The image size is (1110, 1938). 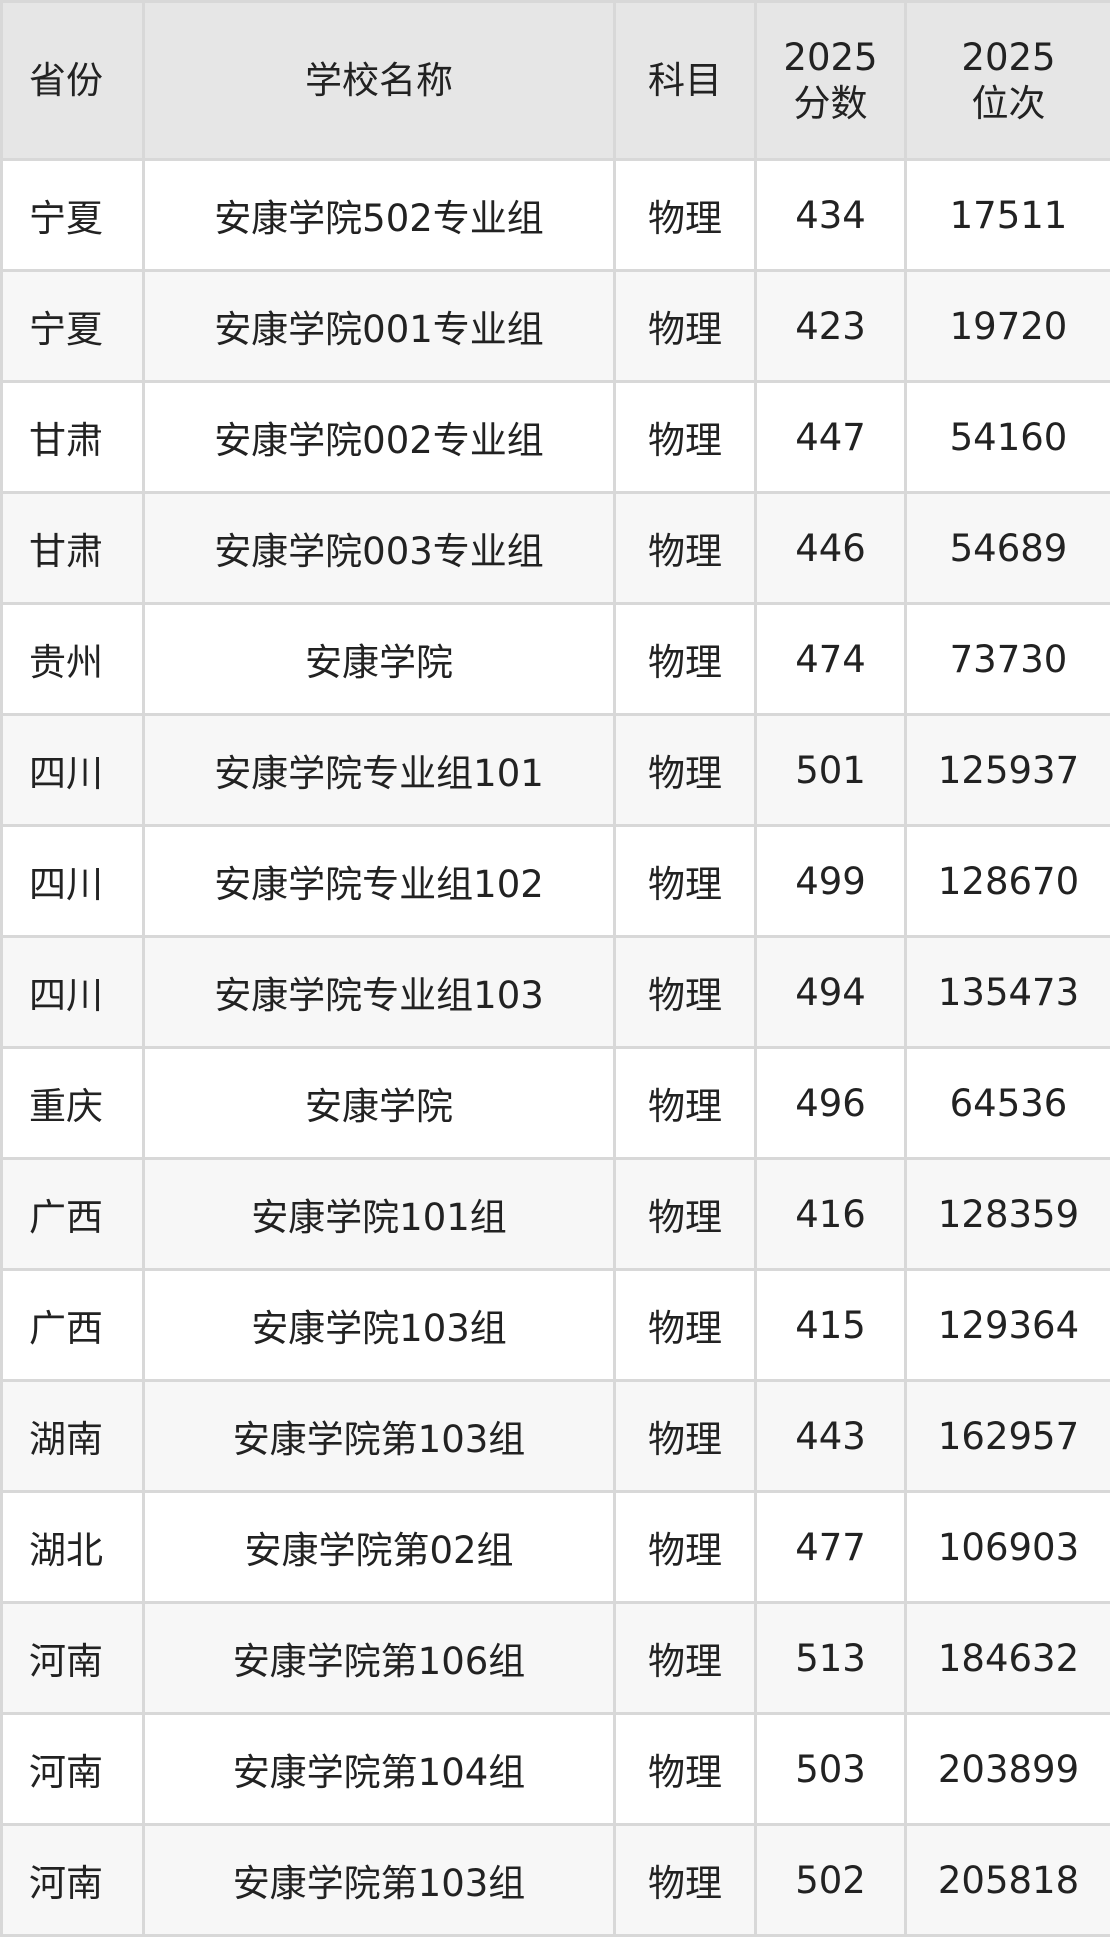 I want to click on header-rank-label: 位次, so click(x=1008, y=103).